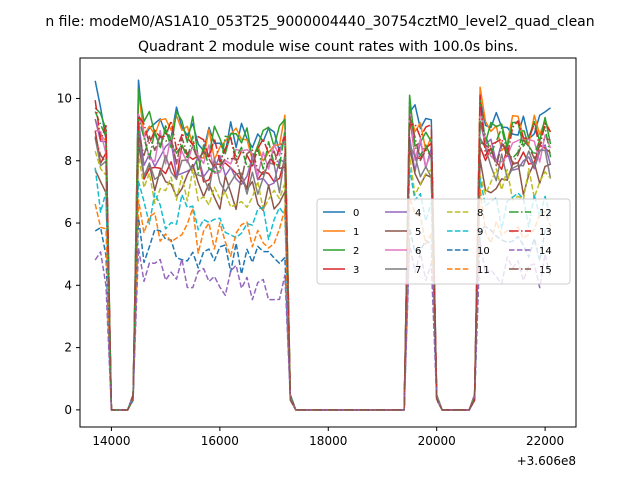 The image size is (640, 480). What do you see at coordinates (64, 98) in the screenshot?
I see `y-tick-label: 10` at bounding box center [64, 98].